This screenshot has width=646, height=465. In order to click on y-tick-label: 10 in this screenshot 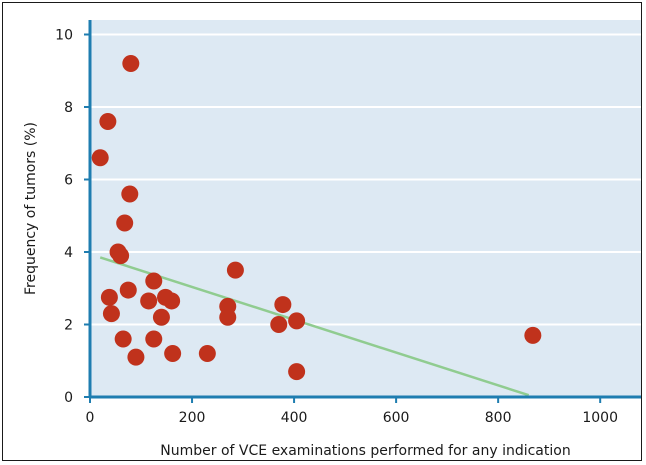, I will do `click(64, 36)`.